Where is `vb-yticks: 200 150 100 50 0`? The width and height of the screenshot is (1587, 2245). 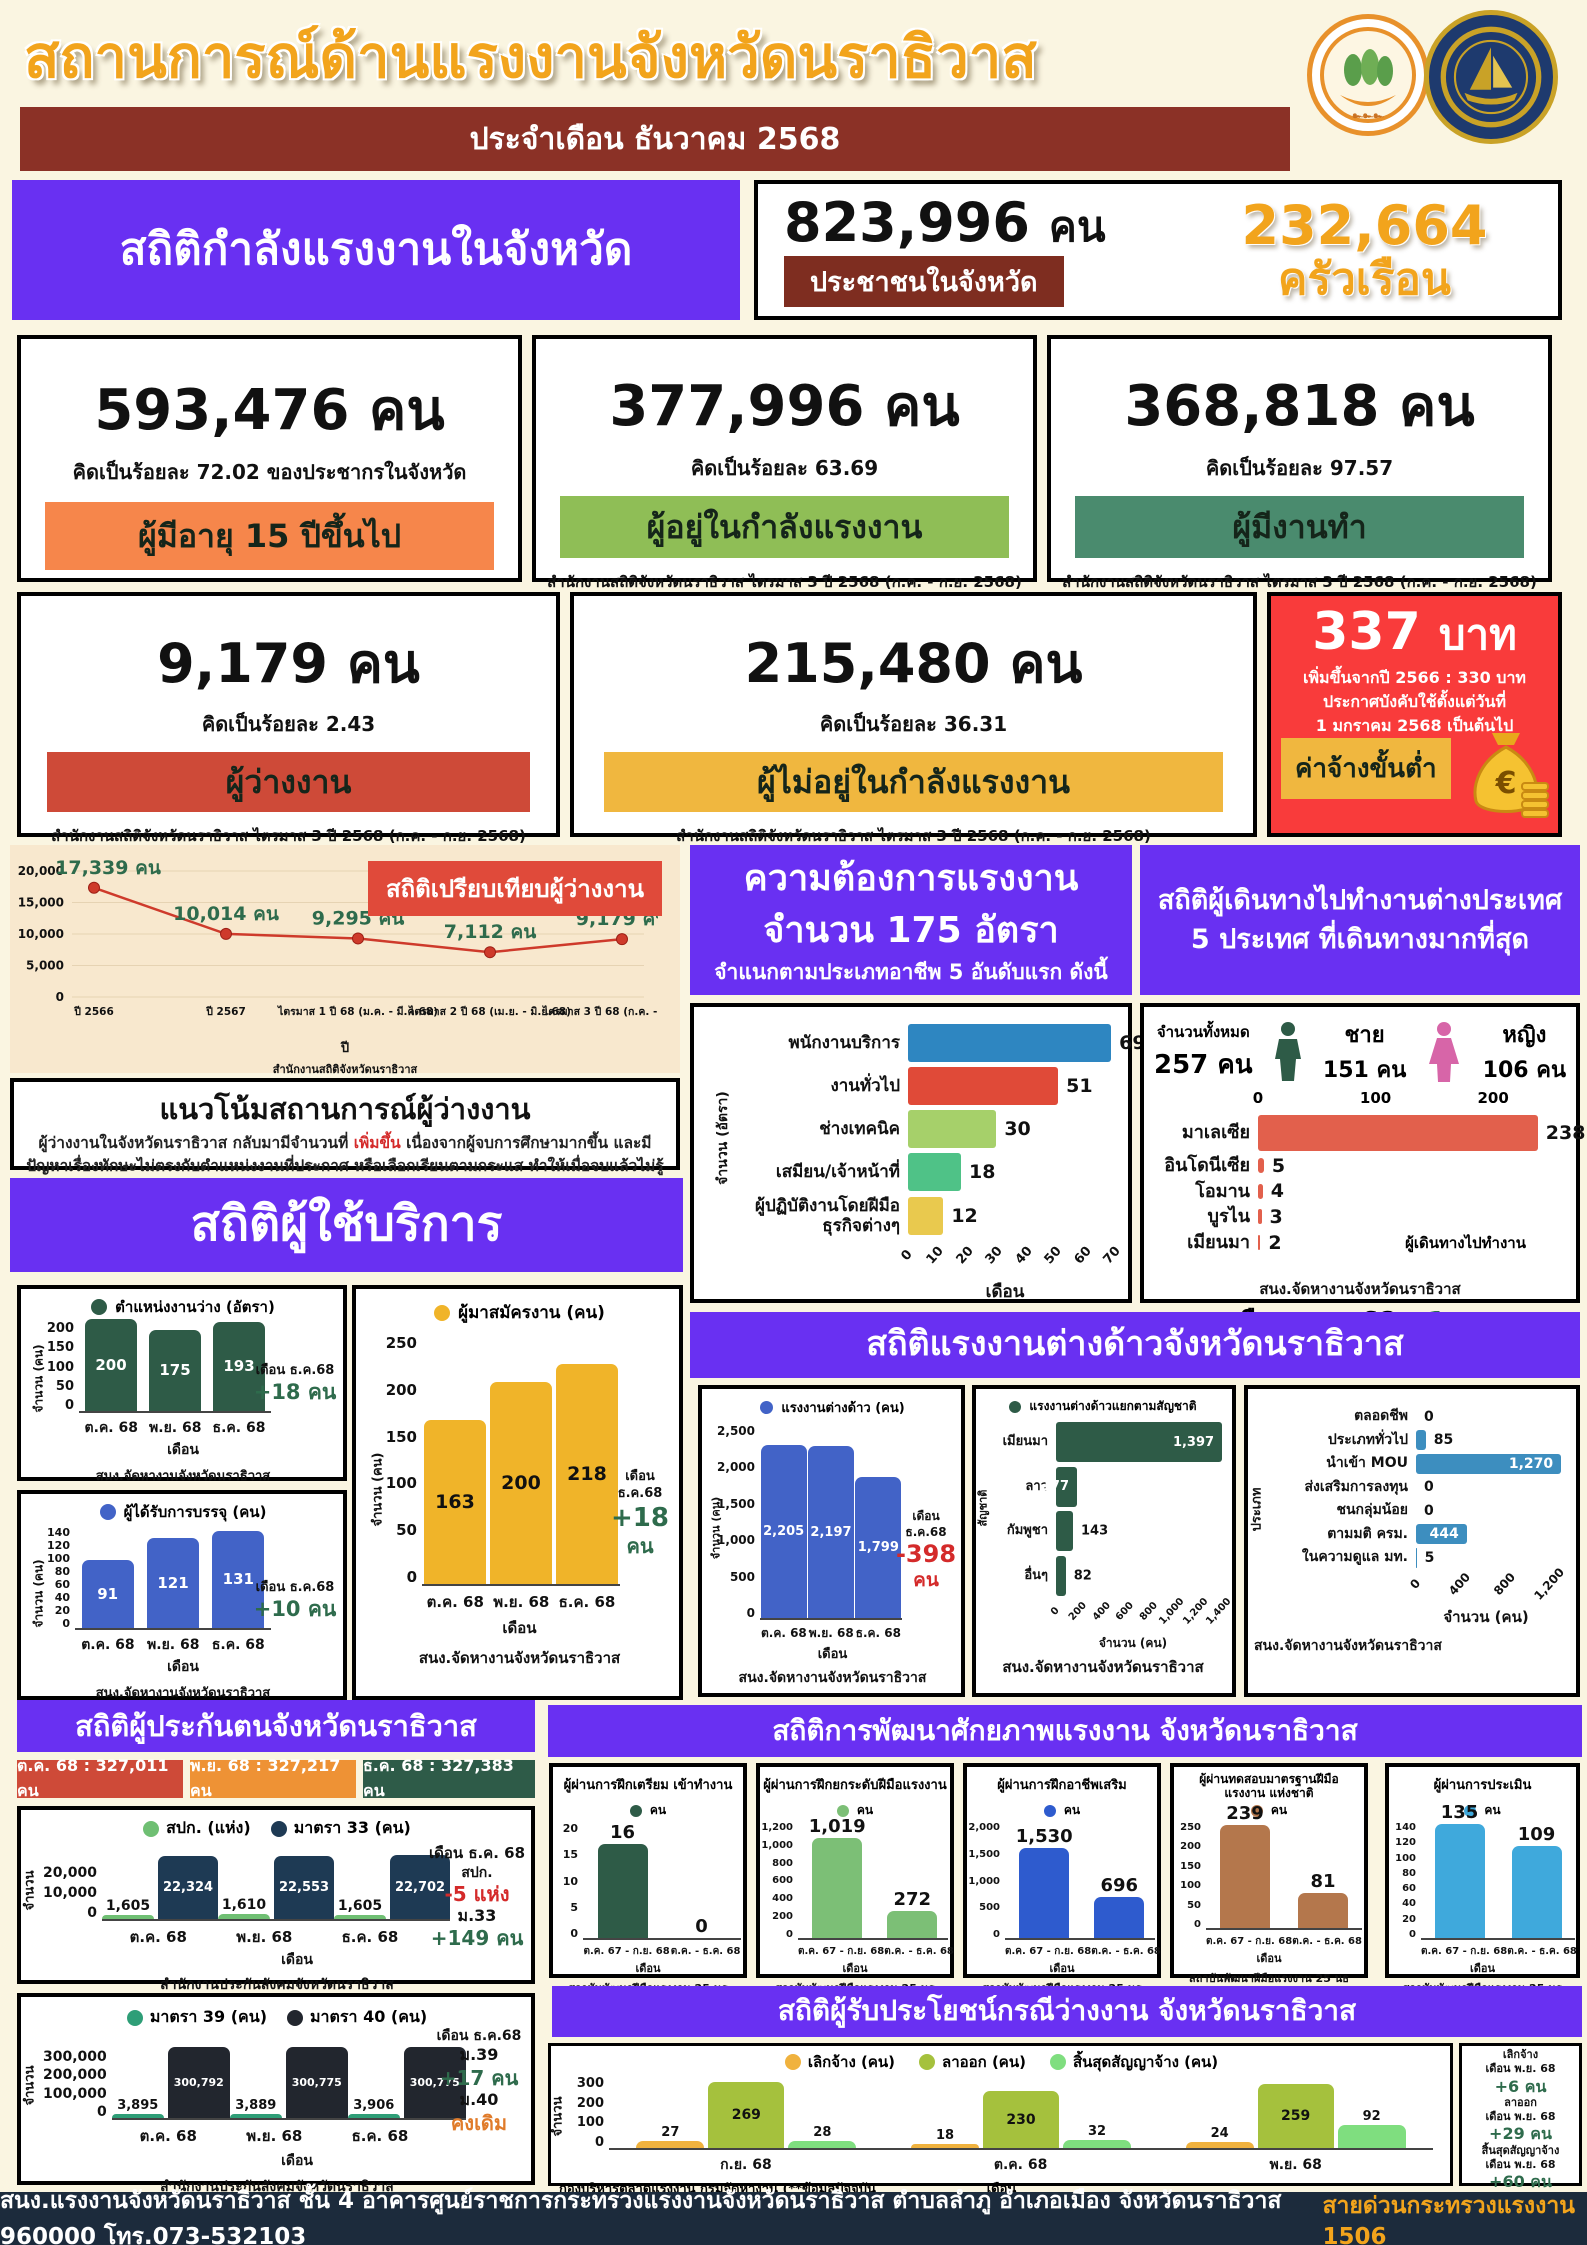
vb-yticks: 200 150 100 50 0 is located at coordinates (60, 1367).